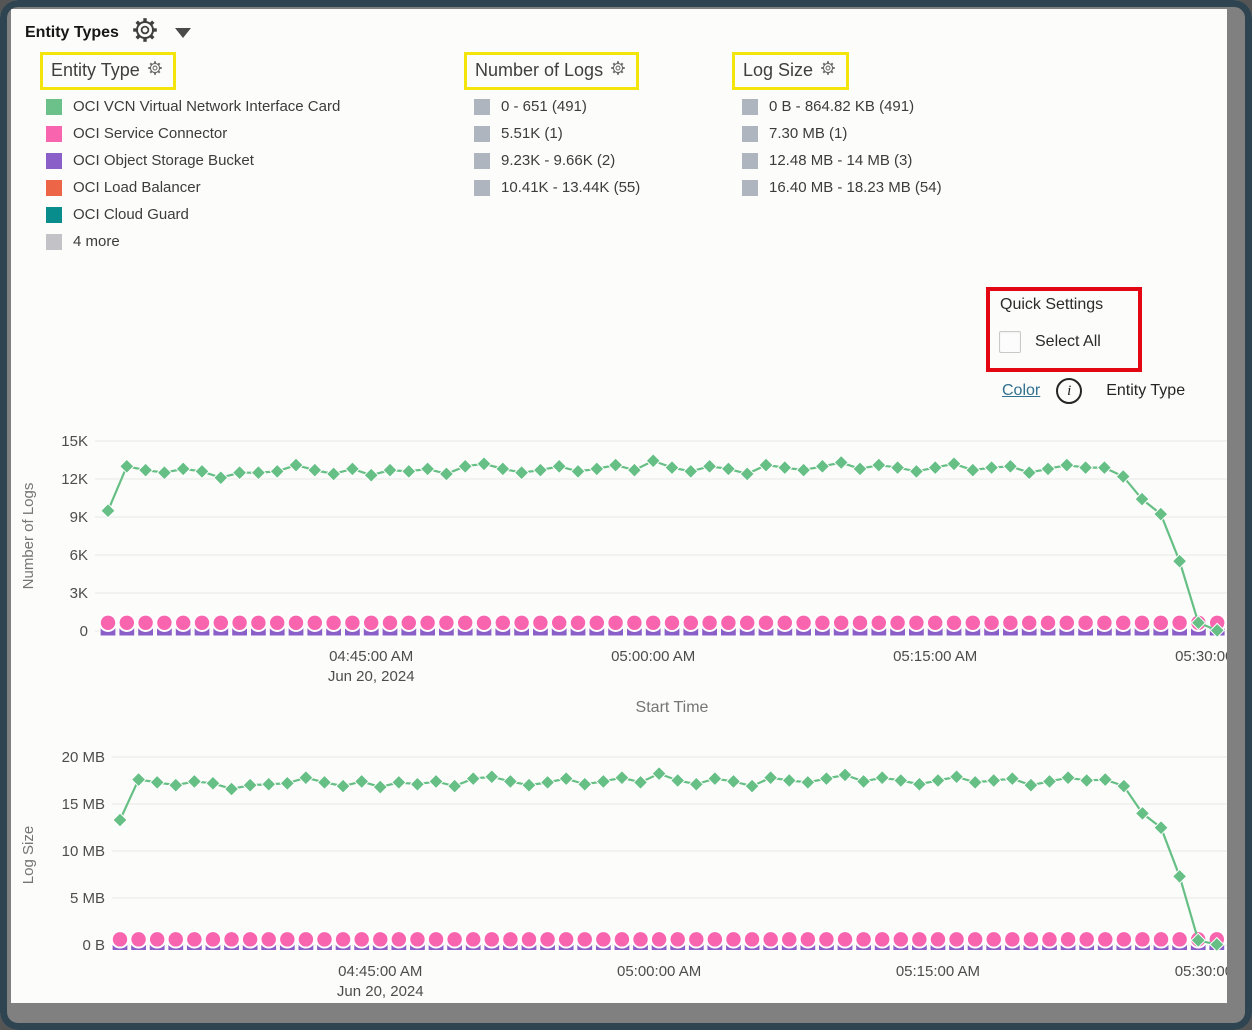  What do you see at coordinates (163, 160) in the screenshot?
I see `entity-type-label: OCI Object Storage Bucket` at bounding box center [163, 160].